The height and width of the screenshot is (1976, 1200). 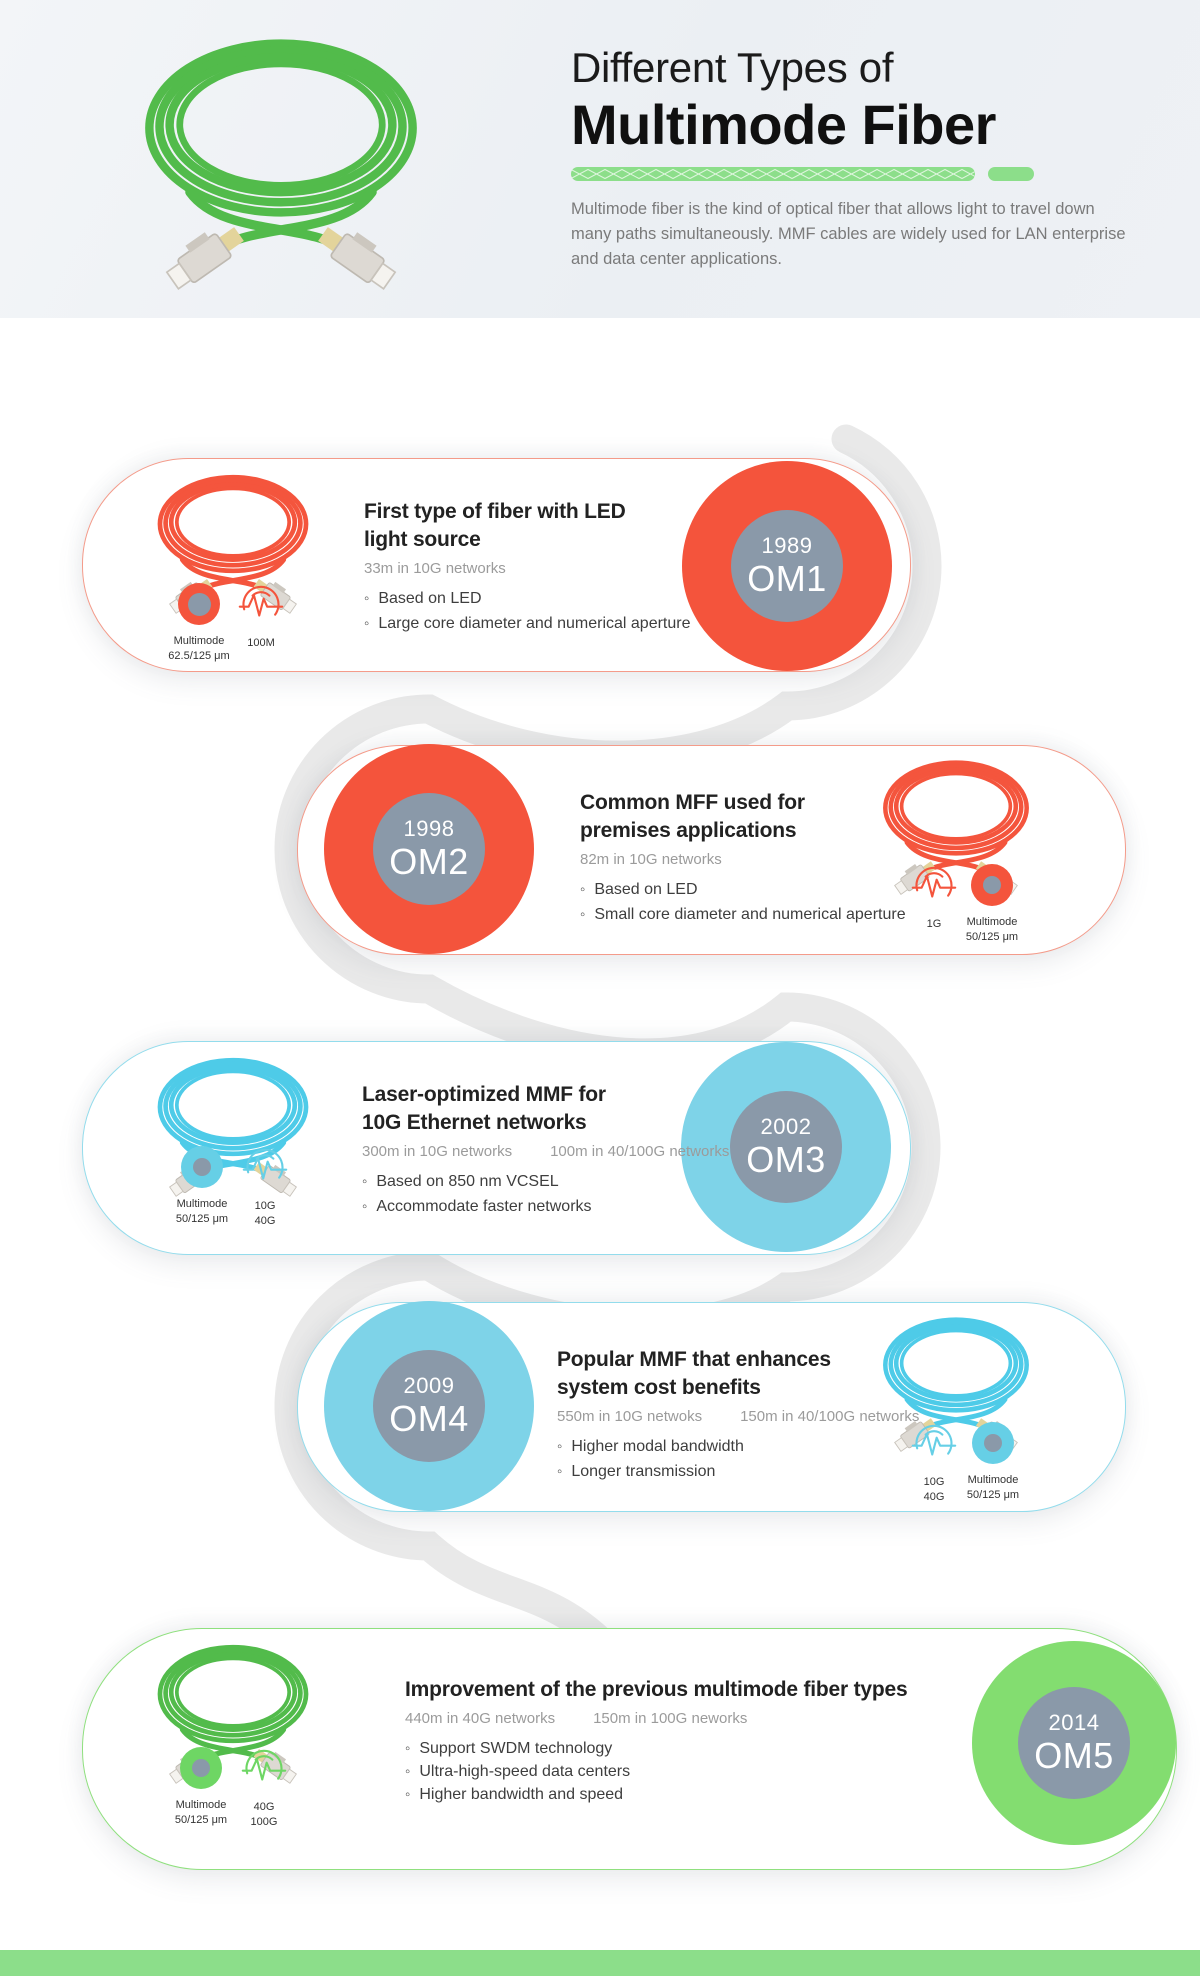 I want to click on om1-core-feature: Multimode 62.5/125 μm, so click(x=199, y=622).